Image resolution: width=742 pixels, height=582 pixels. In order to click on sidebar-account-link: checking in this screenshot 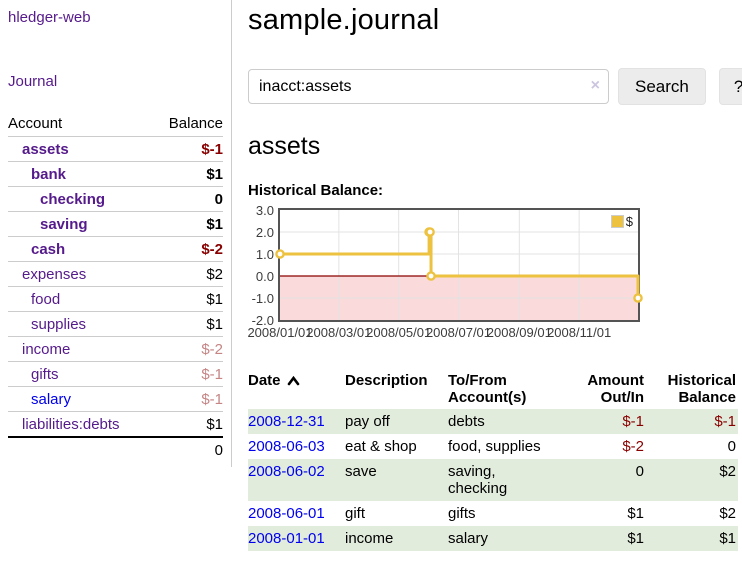, I will do `click(73, 199)`.